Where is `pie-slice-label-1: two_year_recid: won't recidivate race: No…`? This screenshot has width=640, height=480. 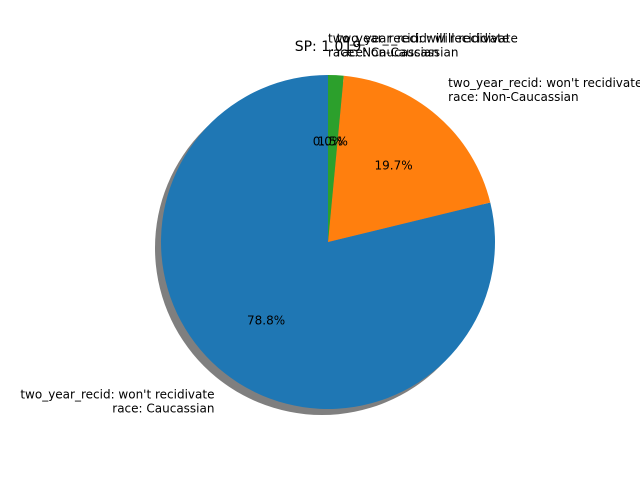
pie-slice-label-1: two_year_recid: won't recidivate race: No… is located at coordinates (544, 90).